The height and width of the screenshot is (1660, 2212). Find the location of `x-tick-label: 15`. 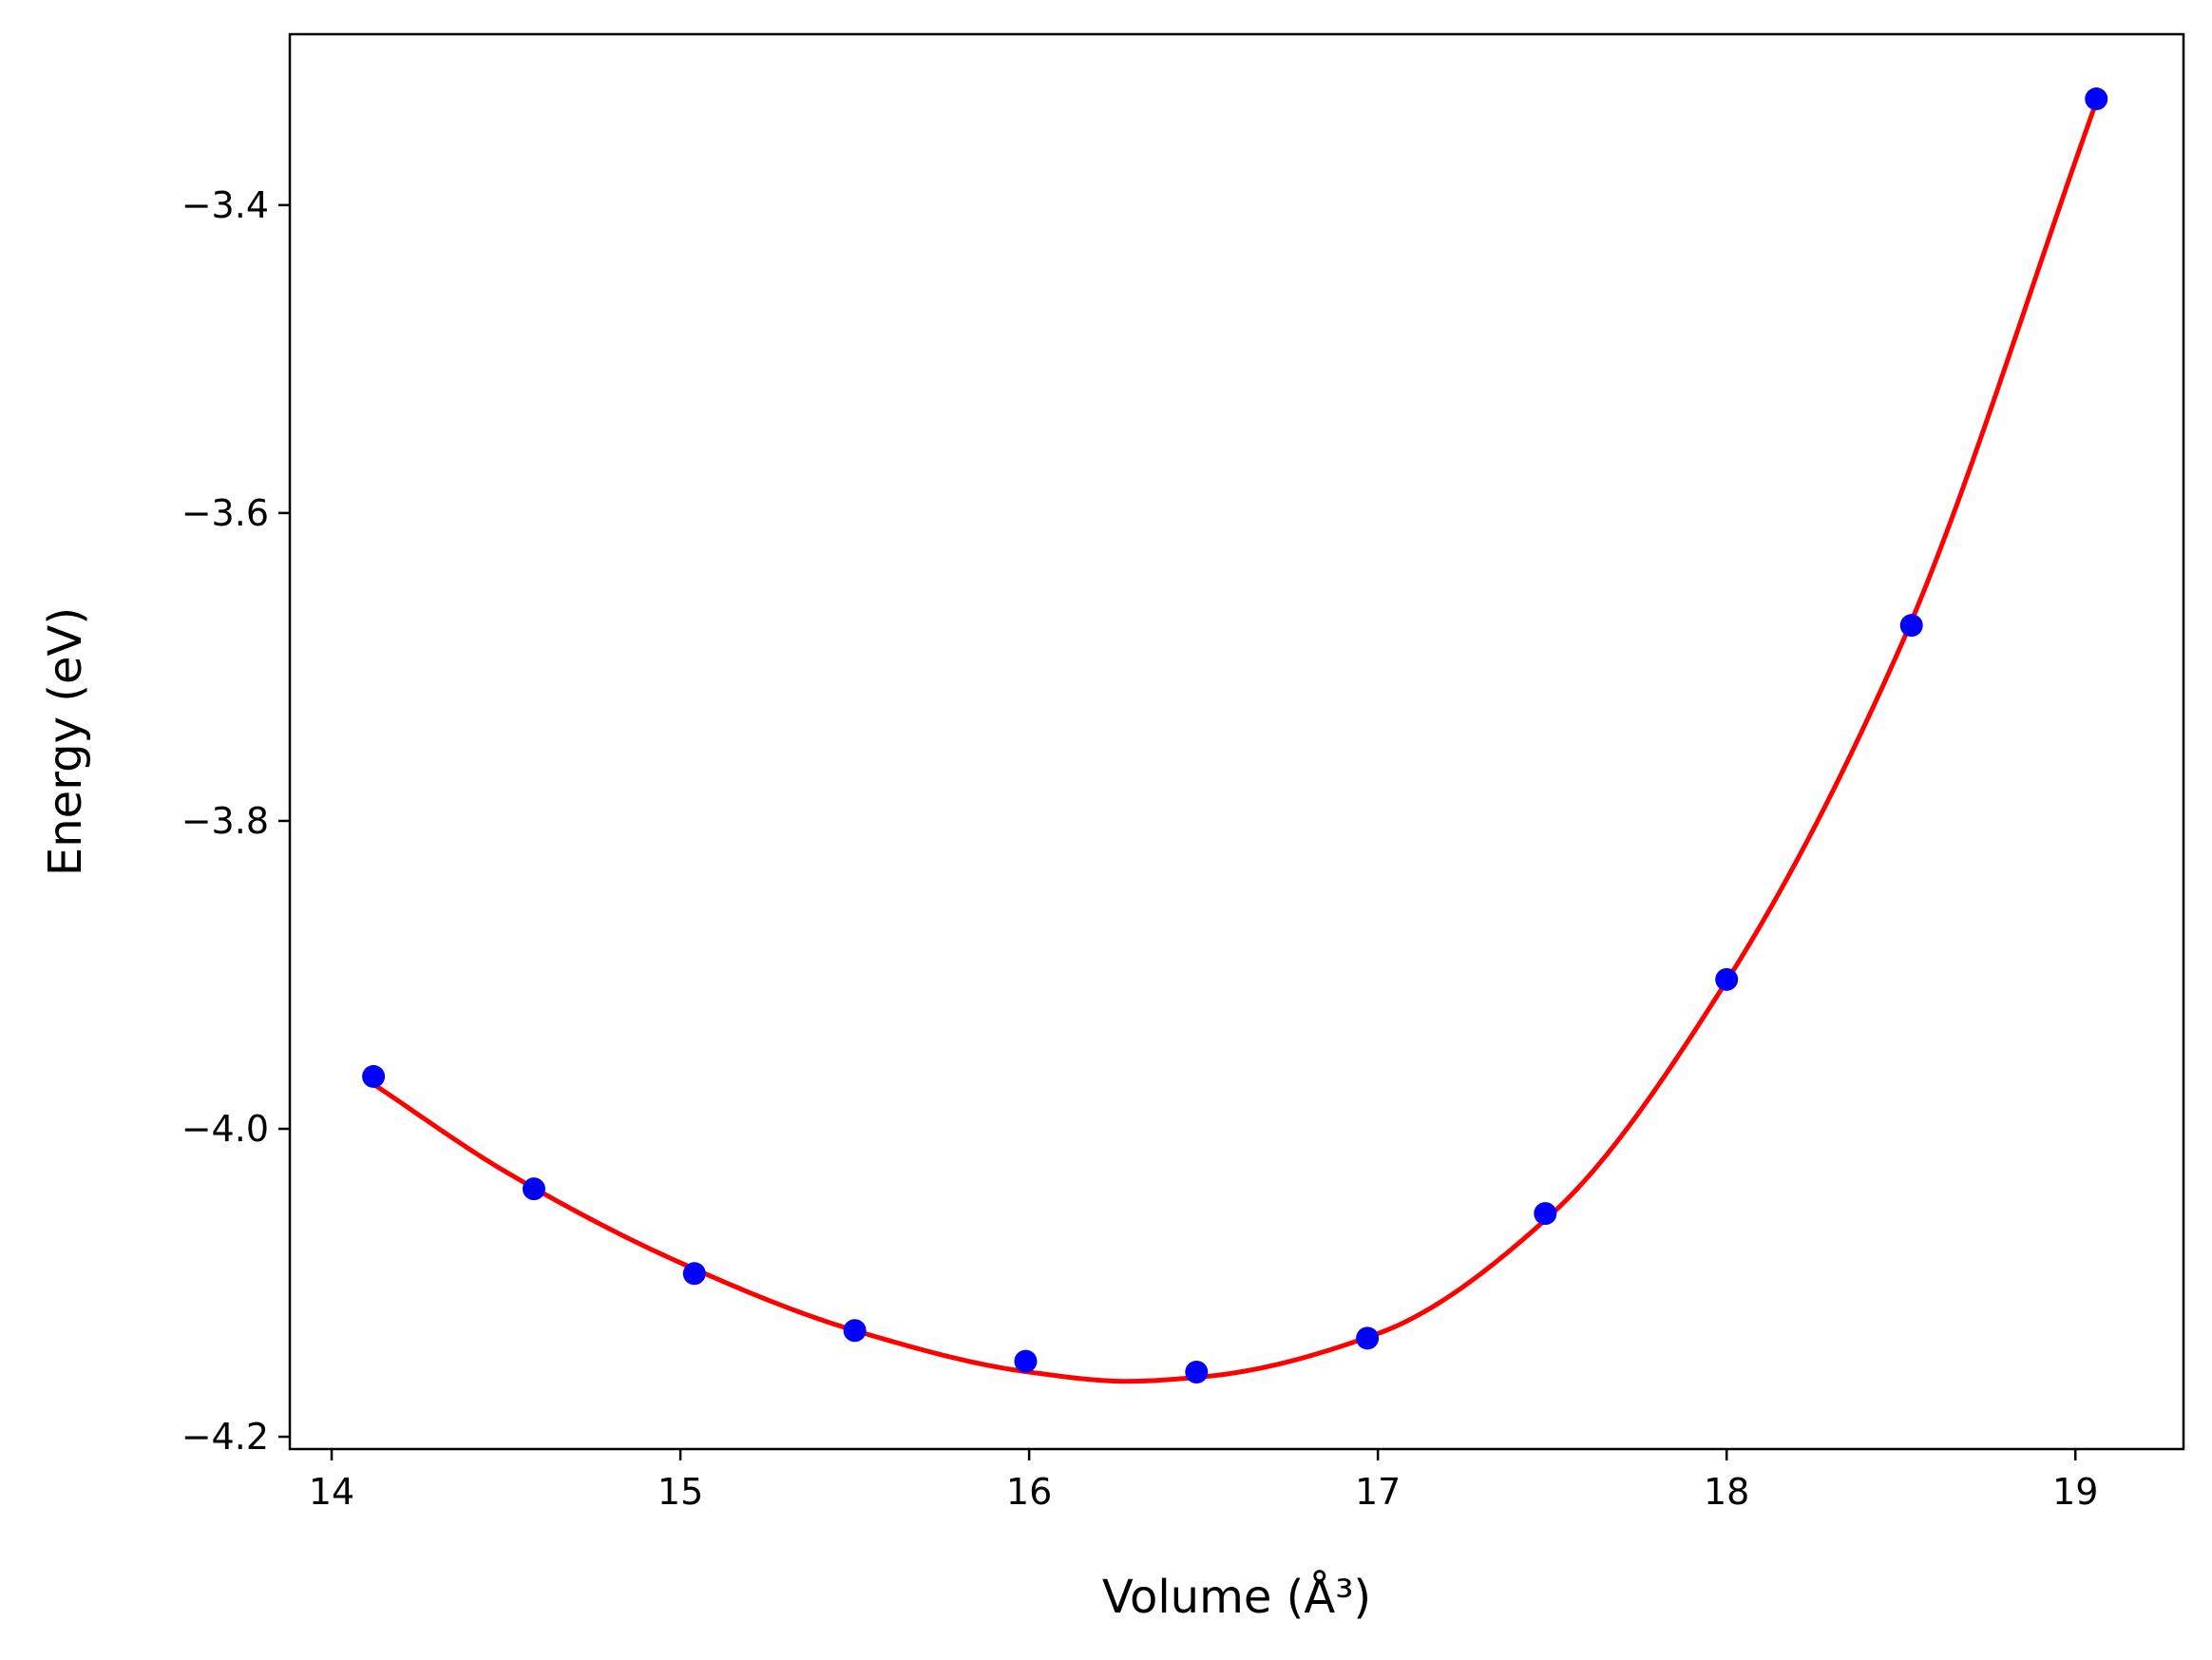

x-tick-label: 15 is located at coordinates (681, 1492).